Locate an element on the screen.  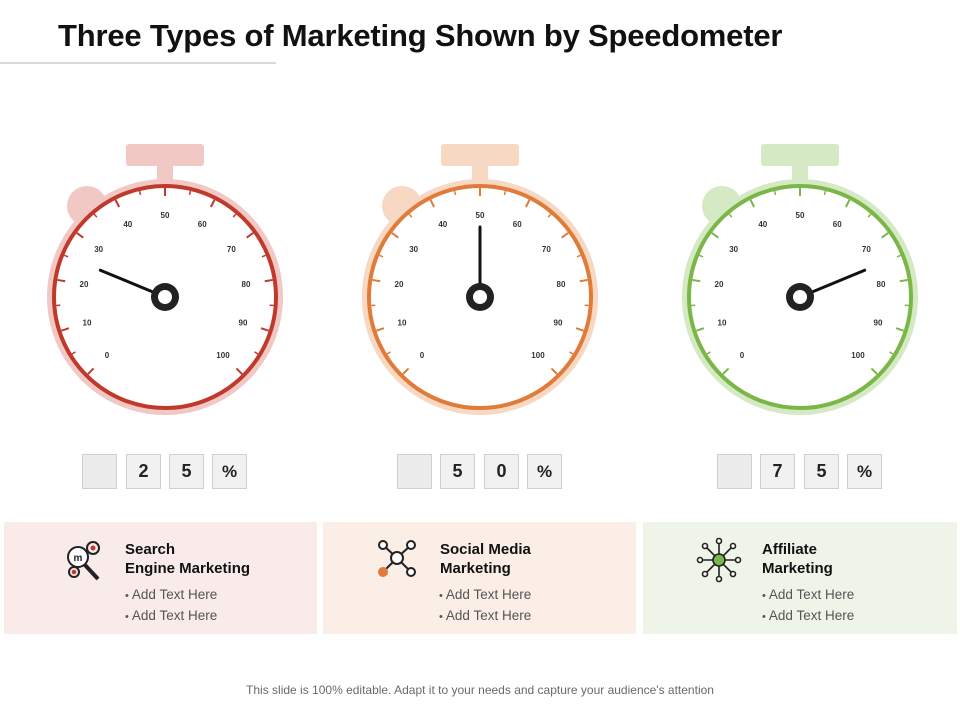
gauge-tick-label: 60 is located at coordinates (202, 224).